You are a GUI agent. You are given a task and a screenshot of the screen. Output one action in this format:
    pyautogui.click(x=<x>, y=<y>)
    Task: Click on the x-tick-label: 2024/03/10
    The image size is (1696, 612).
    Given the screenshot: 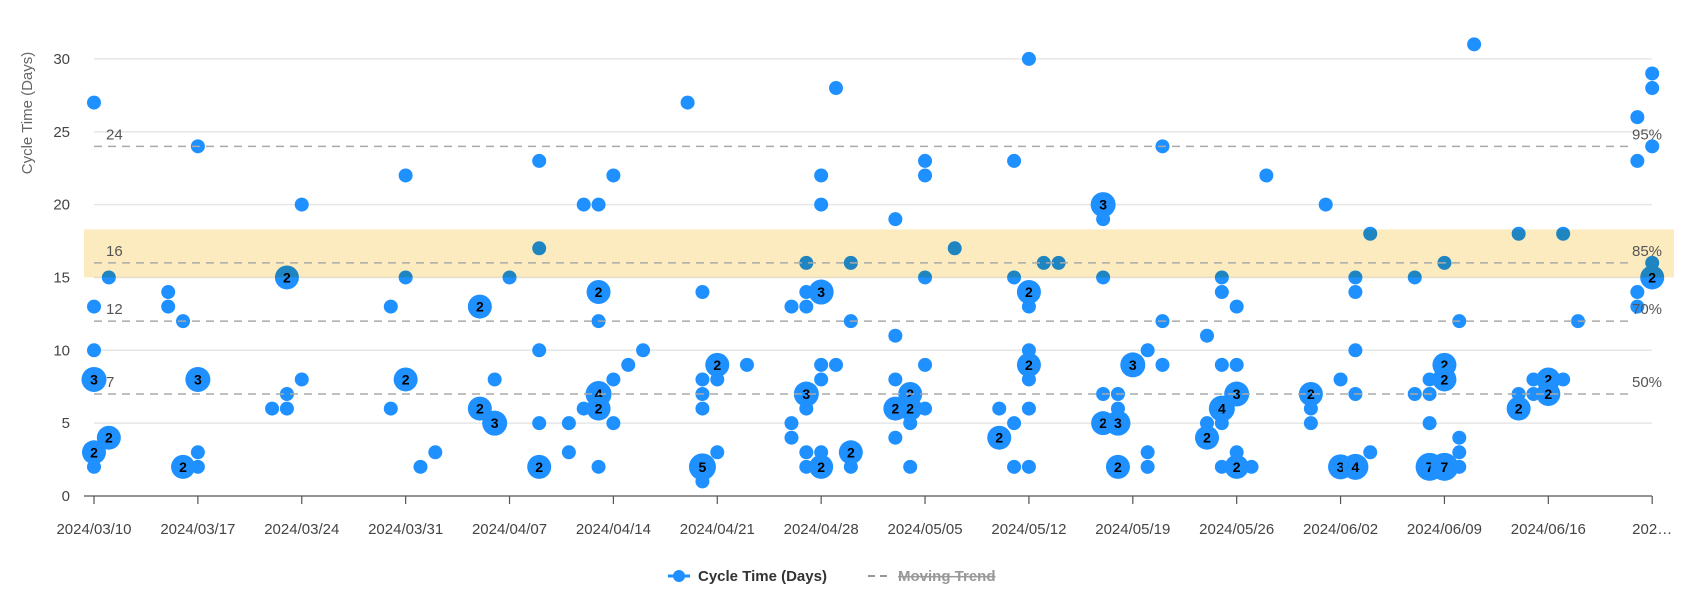 What is the action you would take?
    pyautogui.click(x=93, y=529)
    